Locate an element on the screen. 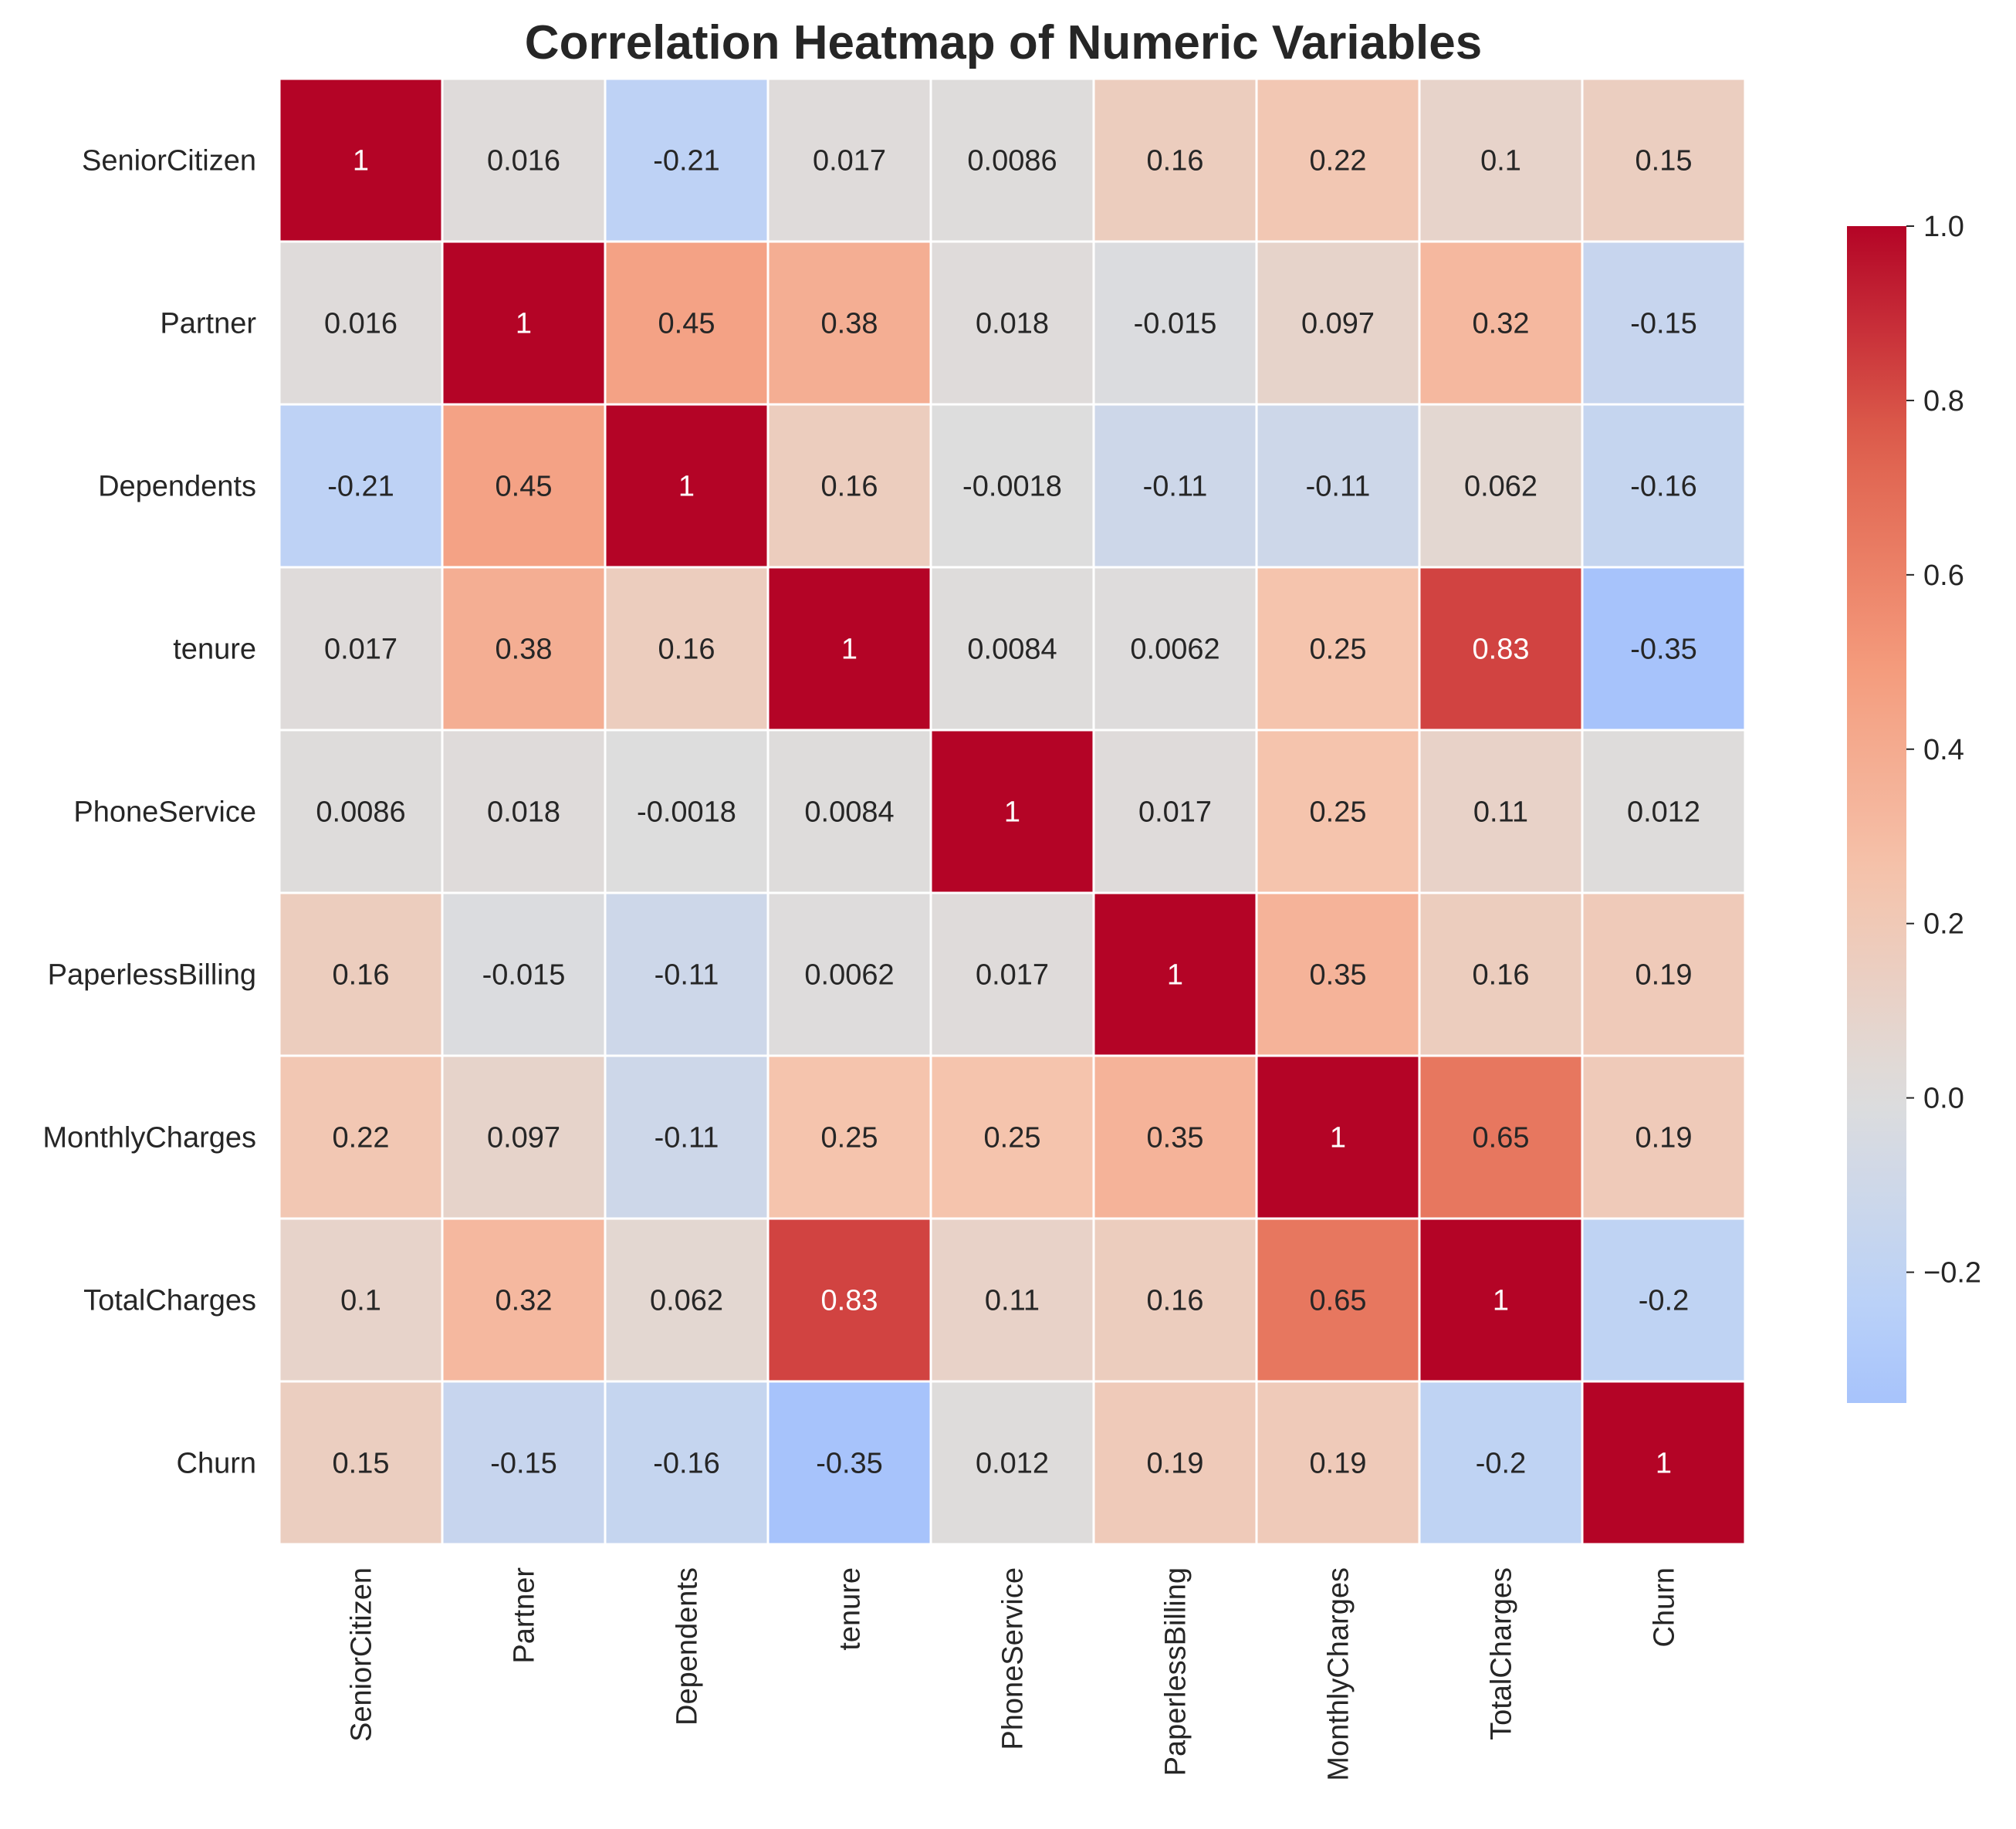 This screenshot has height=1829, width=2016. cell-value-label: -0.2 is located at coordinates (1501, 1464).